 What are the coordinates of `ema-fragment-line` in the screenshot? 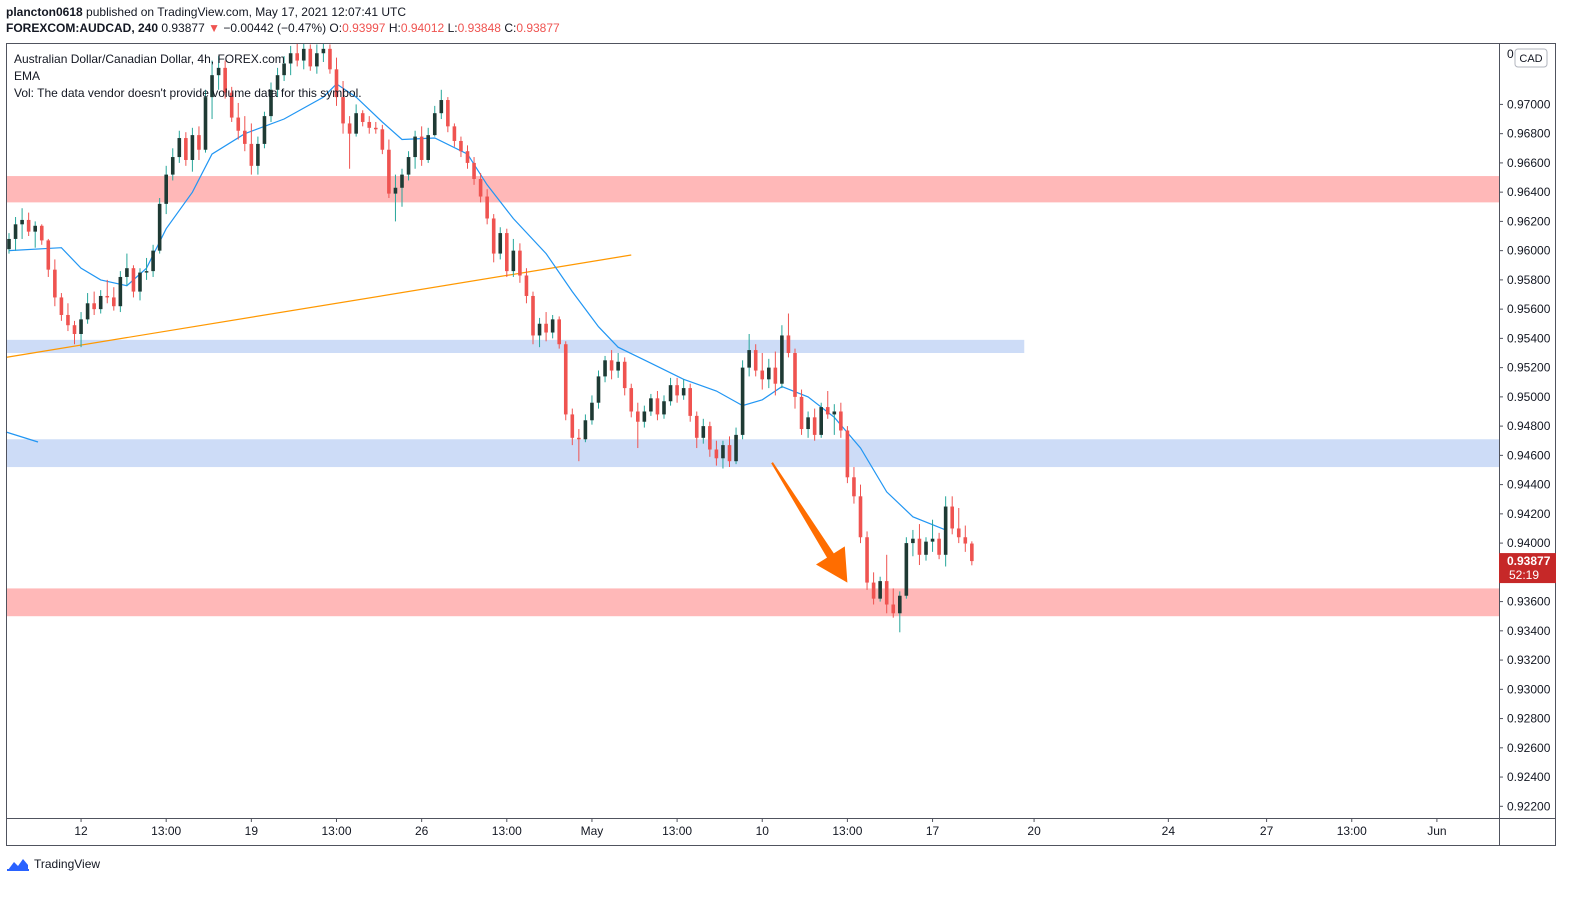 It's located at (22, 437).